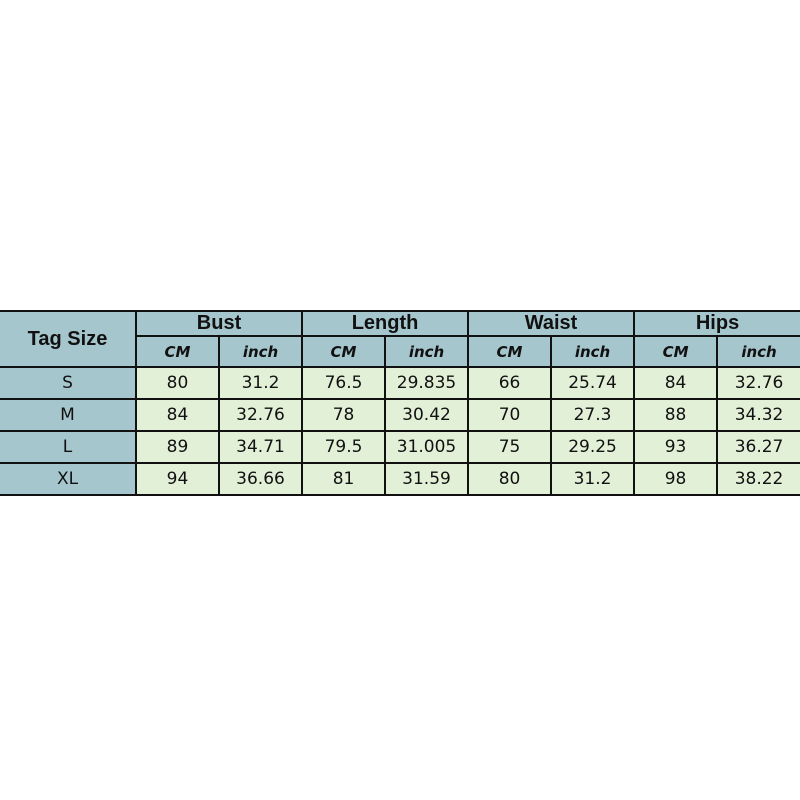  Describe the element at coordinates (427, 447) in the screenshot. I see `value-cell: 31.005` at that location.